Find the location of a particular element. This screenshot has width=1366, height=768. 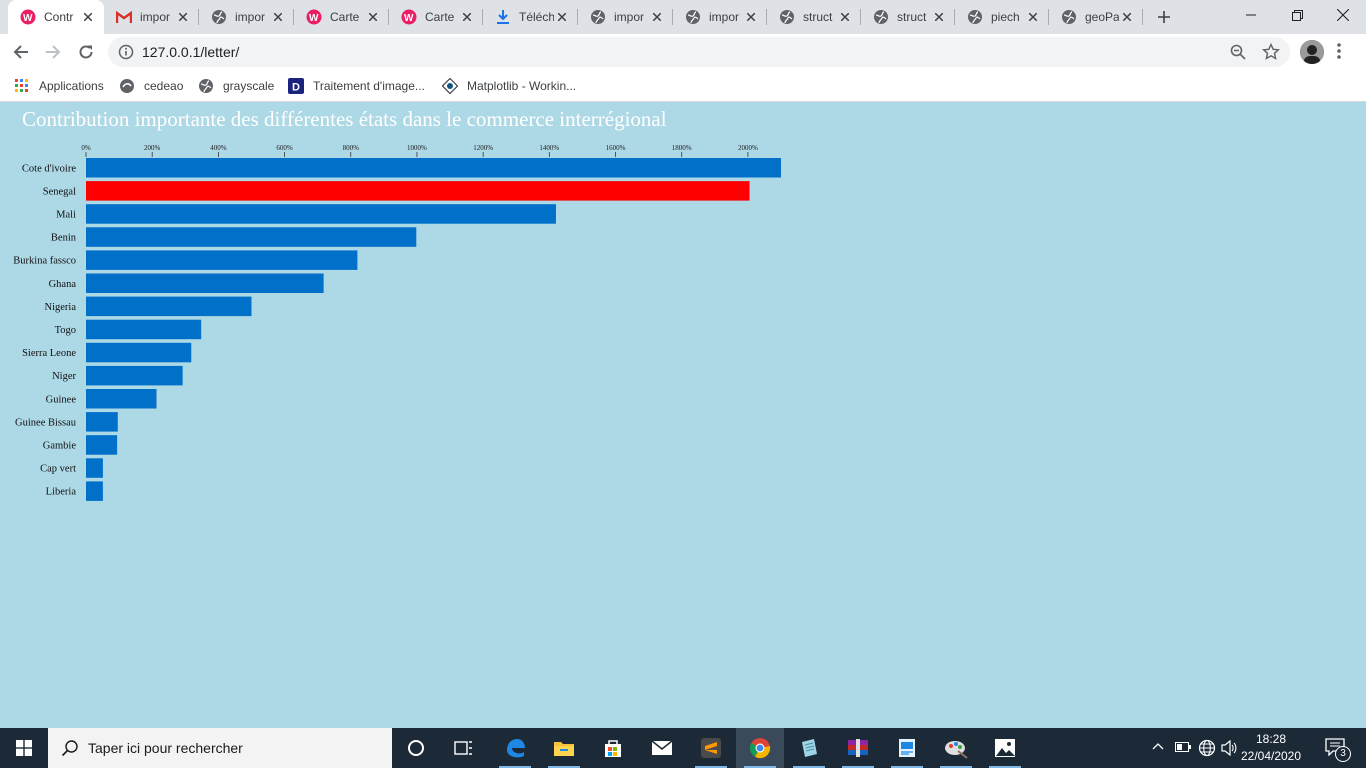

star-icon is located at coordinates (1271, 52).